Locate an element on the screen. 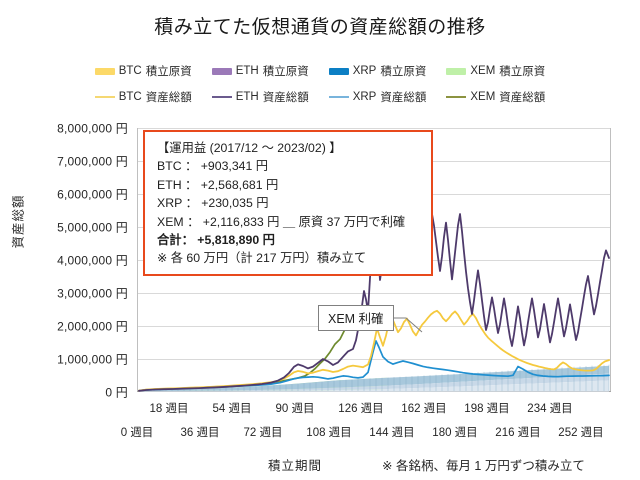 The height and width of the screenshot is (480, 640). legend-swatch-xem-principal-icon is located at coordinates (456, 71).